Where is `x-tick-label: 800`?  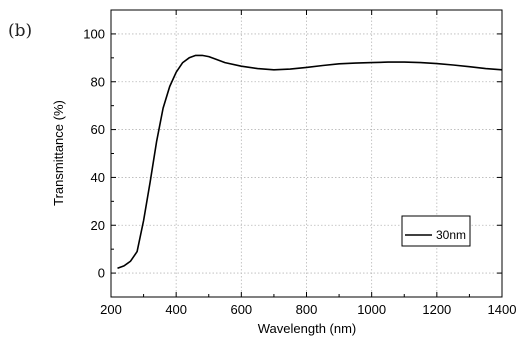
x-tick-label: 800 is located at coordinates (307, 309).